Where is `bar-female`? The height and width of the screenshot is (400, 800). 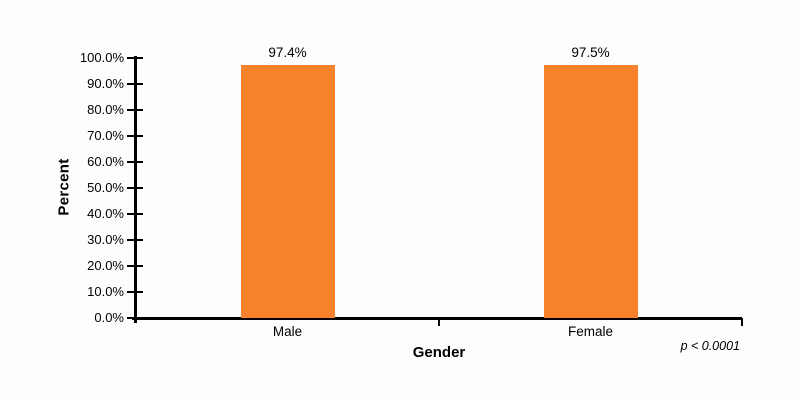 bar-female is located at coordinates (590, 191).